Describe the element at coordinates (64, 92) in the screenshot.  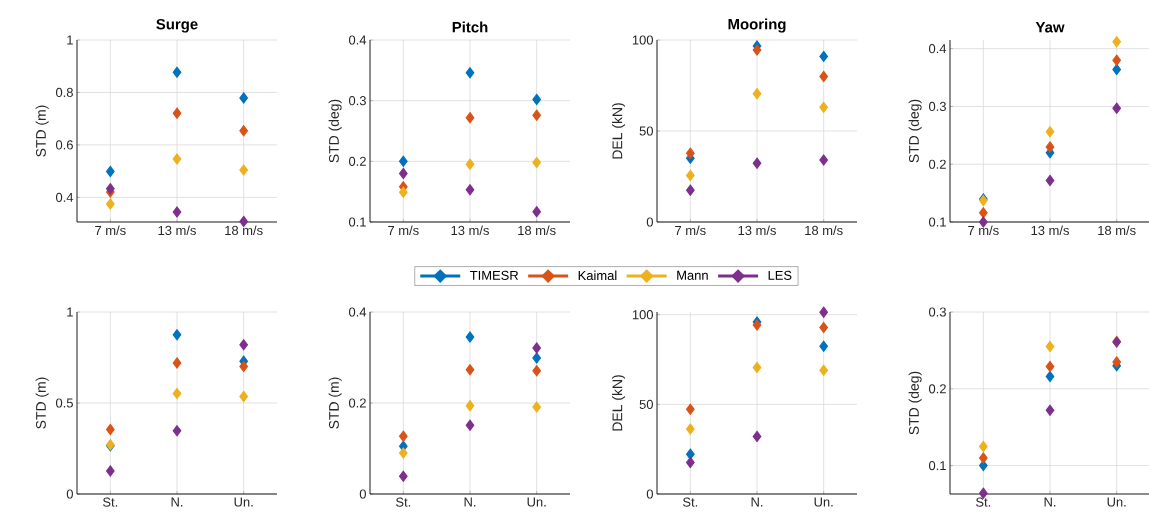
I see `y-tick-label: 0.8` at that location.